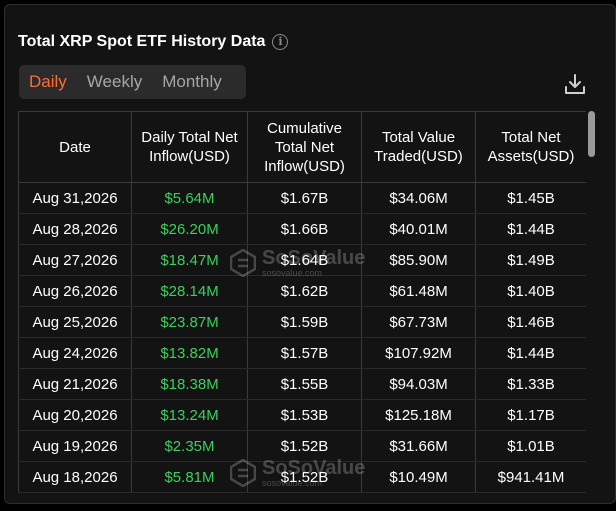  I want to click on cell-cumulative-net-inflow: $1.55B, so click(304, 384).